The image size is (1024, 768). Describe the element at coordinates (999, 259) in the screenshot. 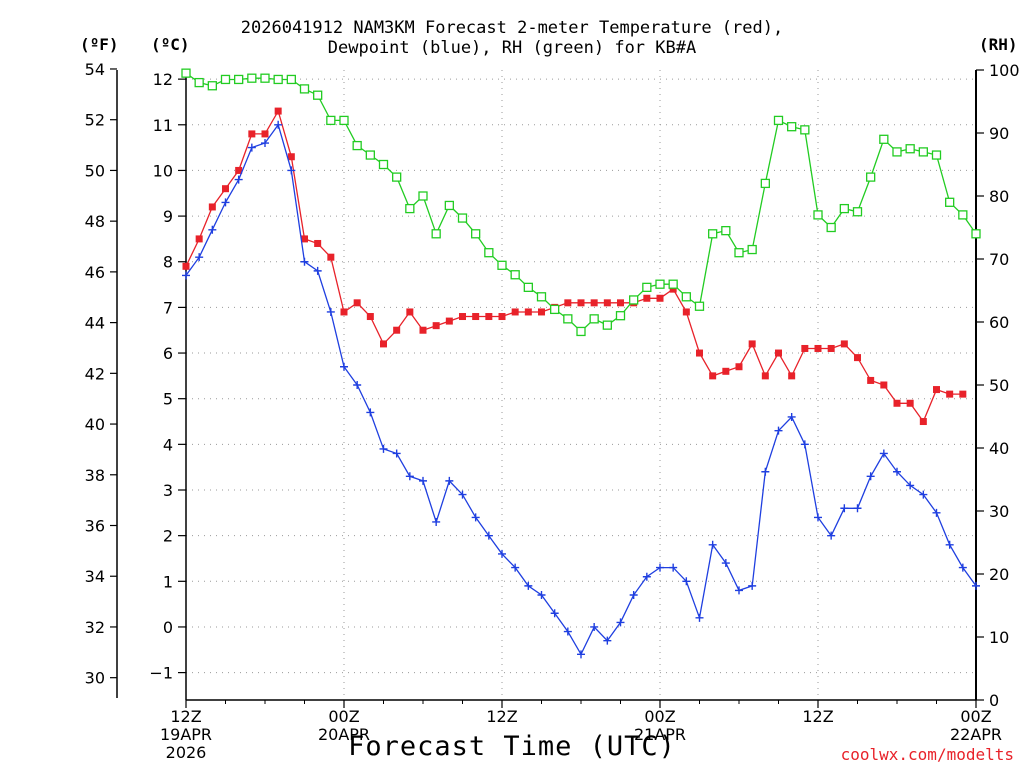

I see `rh-tick-label: 70` at that location.